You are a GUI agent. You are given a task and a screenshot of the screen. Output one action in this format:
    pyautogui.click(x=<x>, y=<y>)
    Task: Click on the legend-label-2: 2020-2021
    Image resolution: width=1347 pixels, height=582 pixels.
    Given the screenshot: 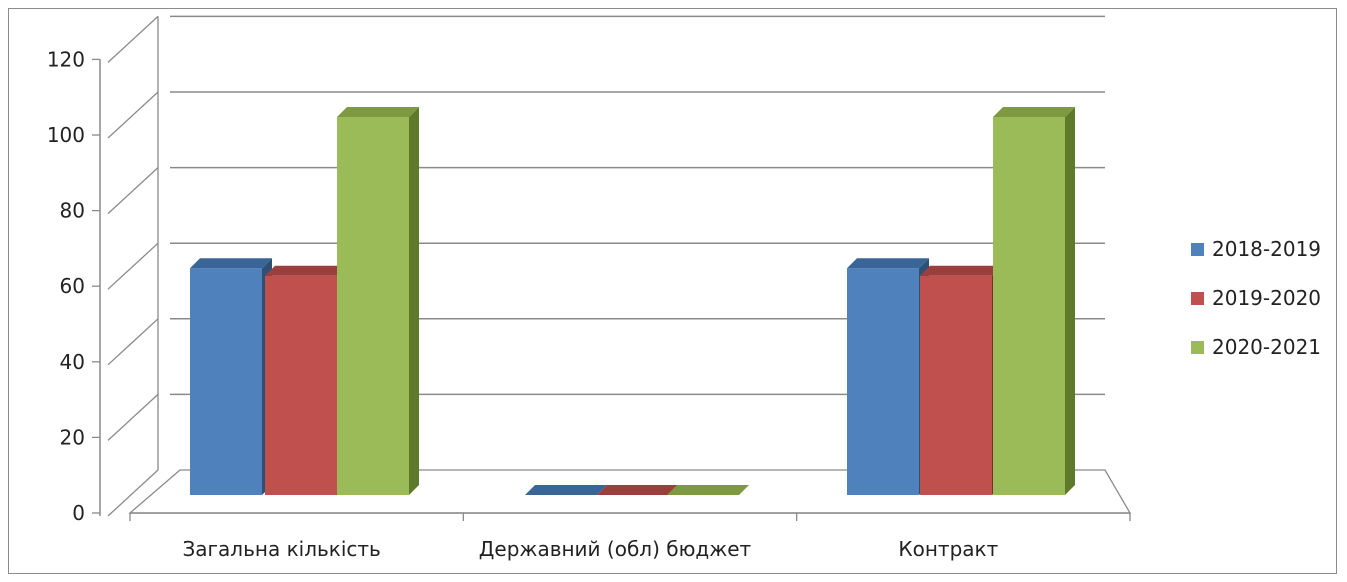 What is the action you would take?
    pyautogui.click(x=1266, y=347)
    